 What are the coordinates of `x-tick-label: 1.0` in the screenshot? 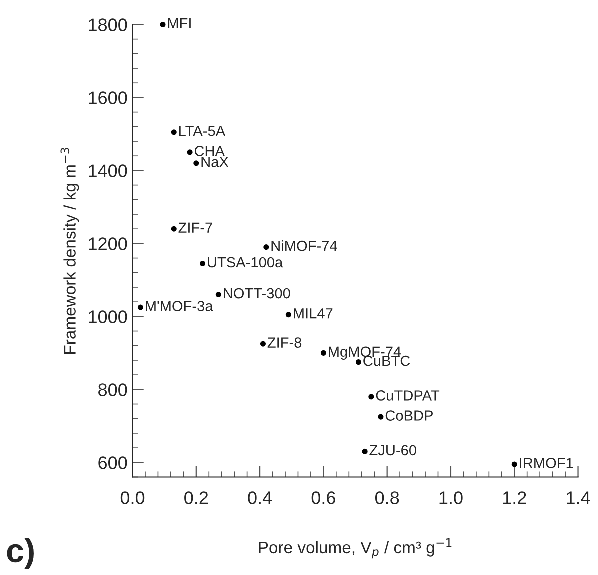 It's located at (451, 498).